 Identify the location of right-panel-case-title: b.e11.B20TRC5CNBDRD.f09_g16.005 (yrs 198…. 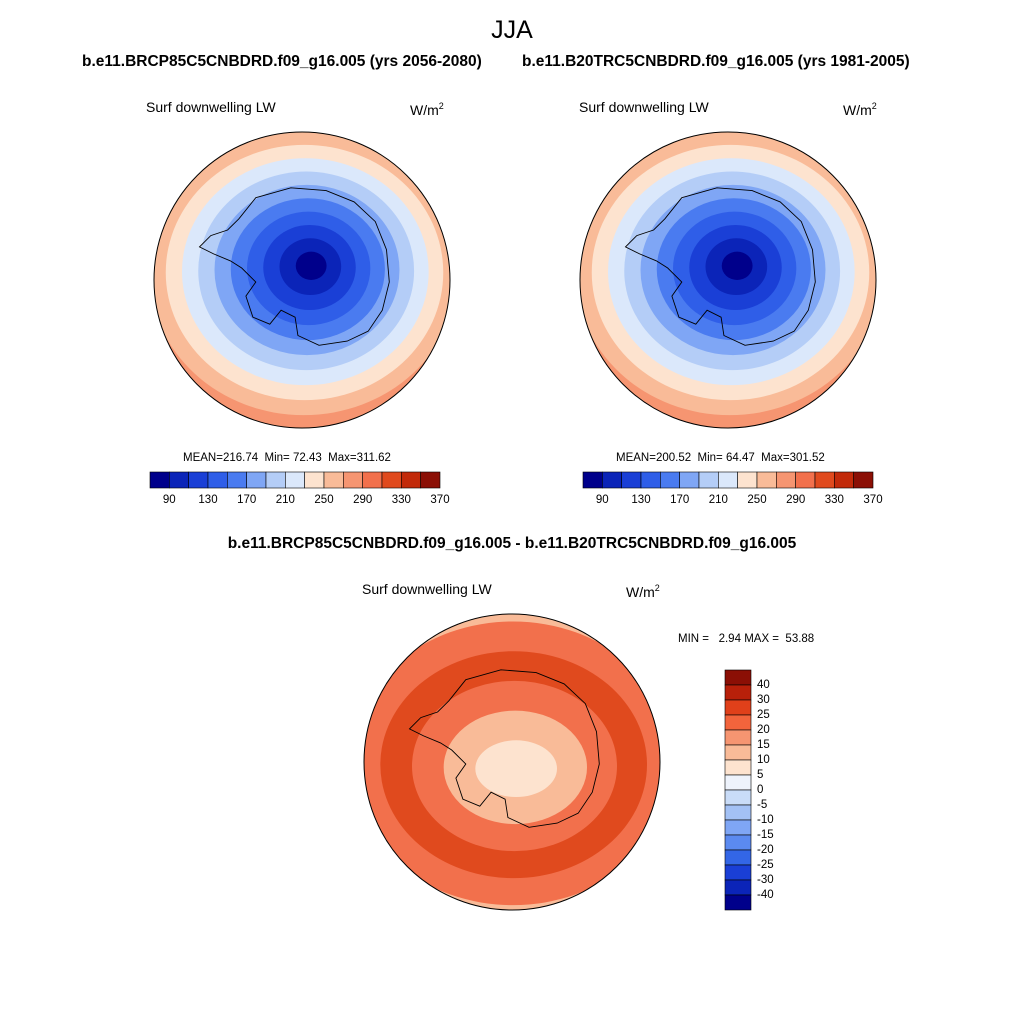
(716, 61).